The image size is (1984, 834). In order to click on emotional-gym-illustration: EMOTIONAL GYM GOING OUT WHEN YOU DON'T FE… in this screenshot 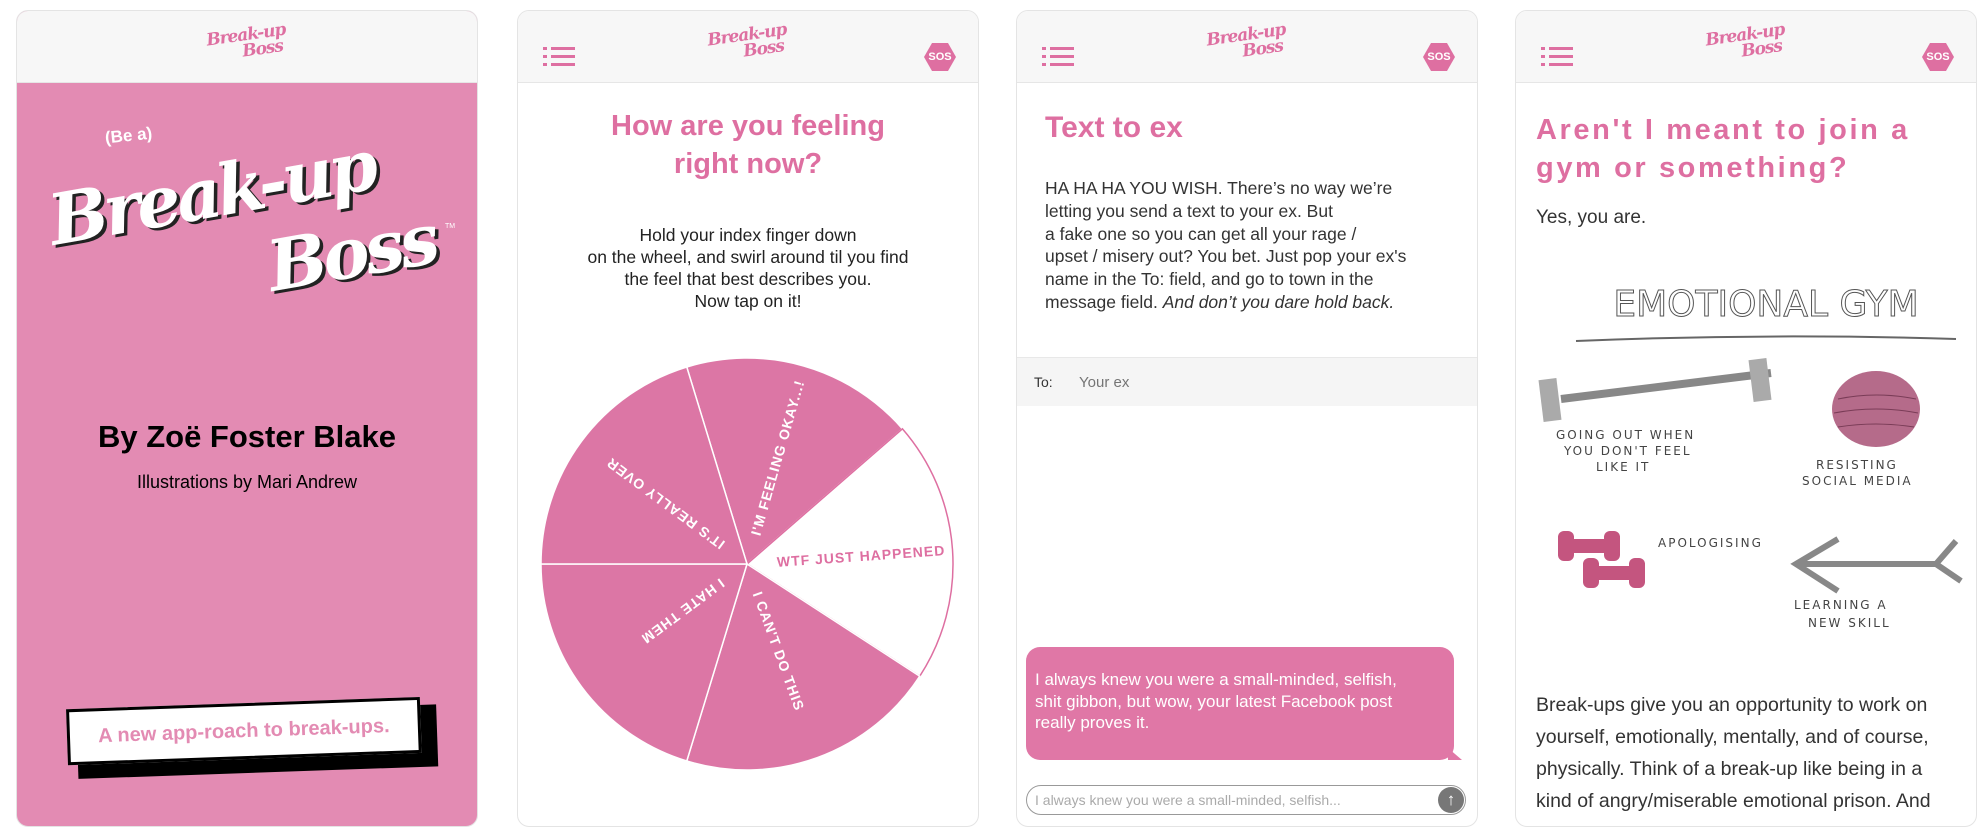, I will do `click(1750, 457)`.